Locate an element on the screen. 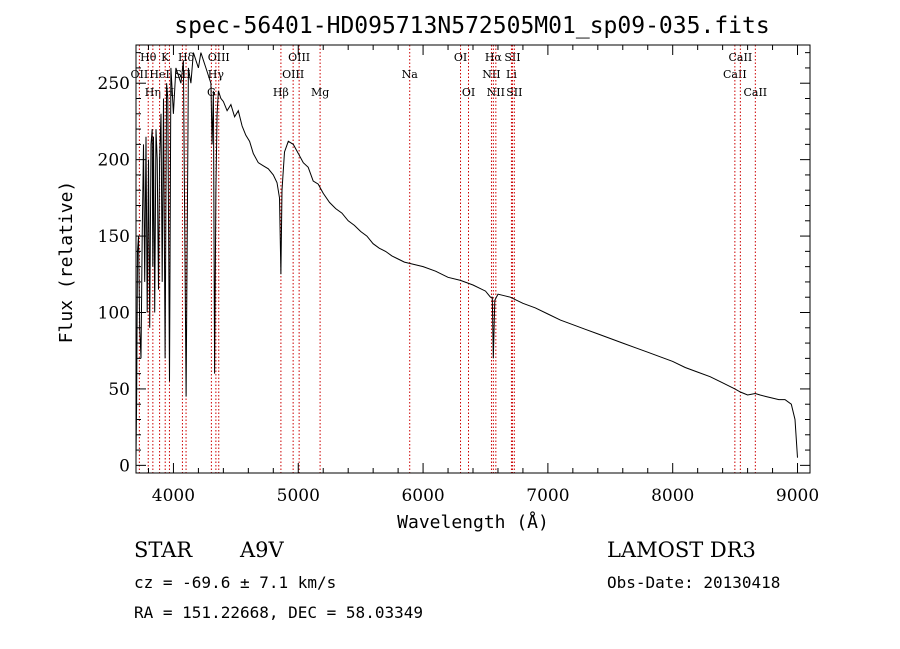  line-label: Mg is located at coordinates (320, 92).